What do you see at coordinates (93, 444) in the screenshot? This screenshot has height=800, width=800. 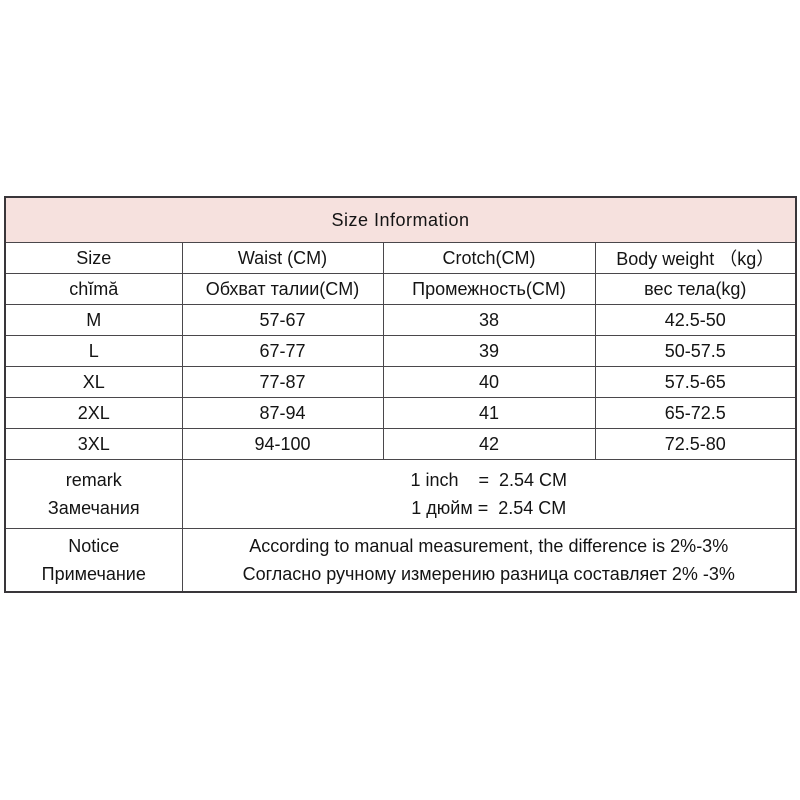 I see `cell-size-label: 3XL` at bounding box center [93, 444].